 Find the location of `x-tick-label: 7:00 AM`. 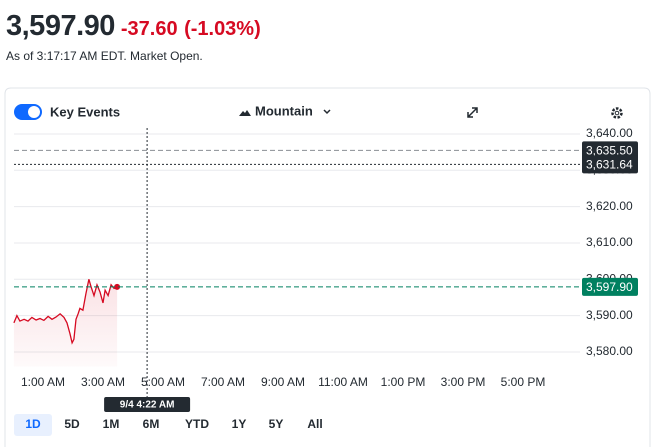

x-tick-label: 7:00 AM is located at coordinates (223, 382).